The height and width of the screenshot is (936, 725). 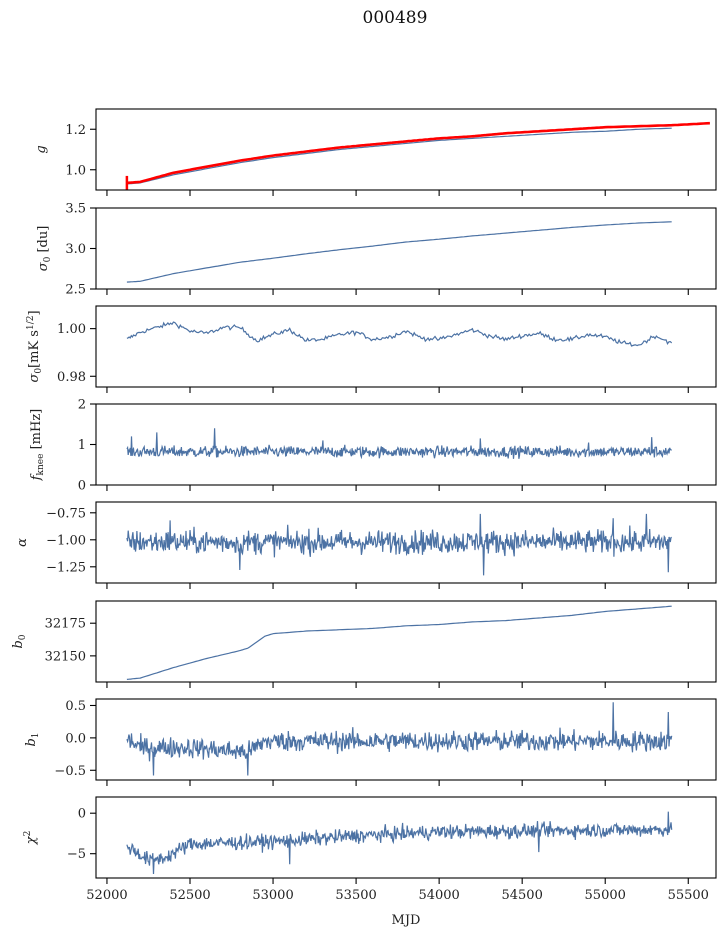 I want to click on y-axis-label: fknee [mHz], so click(x=37, y=445).